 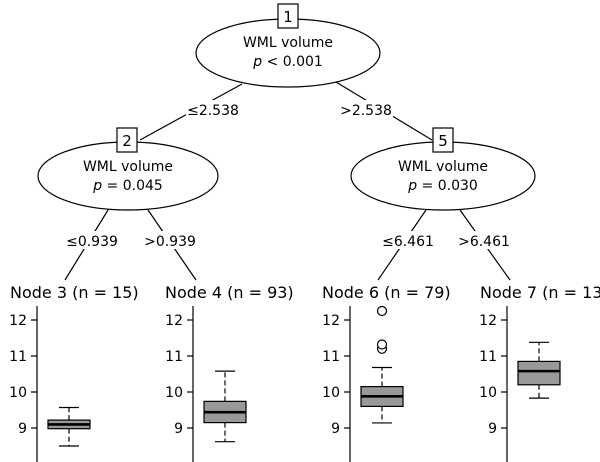 I want to click on node-5-id-box, so click(x=443, y=140).